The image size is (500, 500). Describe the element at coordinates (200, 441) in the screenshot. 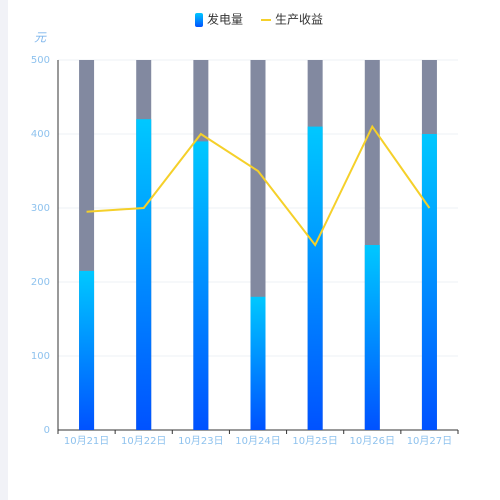

I see `x-tick-label: 10月23日` at that location.